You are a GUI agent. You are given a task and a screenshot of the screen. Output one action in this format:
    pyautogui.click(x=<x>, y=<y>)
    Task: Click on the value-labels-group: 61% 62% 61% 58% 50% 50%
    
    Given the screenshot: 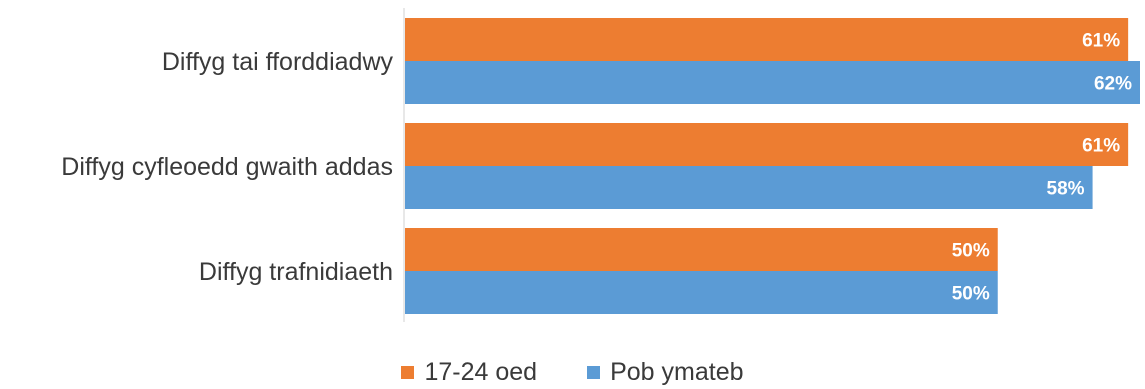 What is the action you would take?
    pyautogui.click(x=1042, y=168)
    